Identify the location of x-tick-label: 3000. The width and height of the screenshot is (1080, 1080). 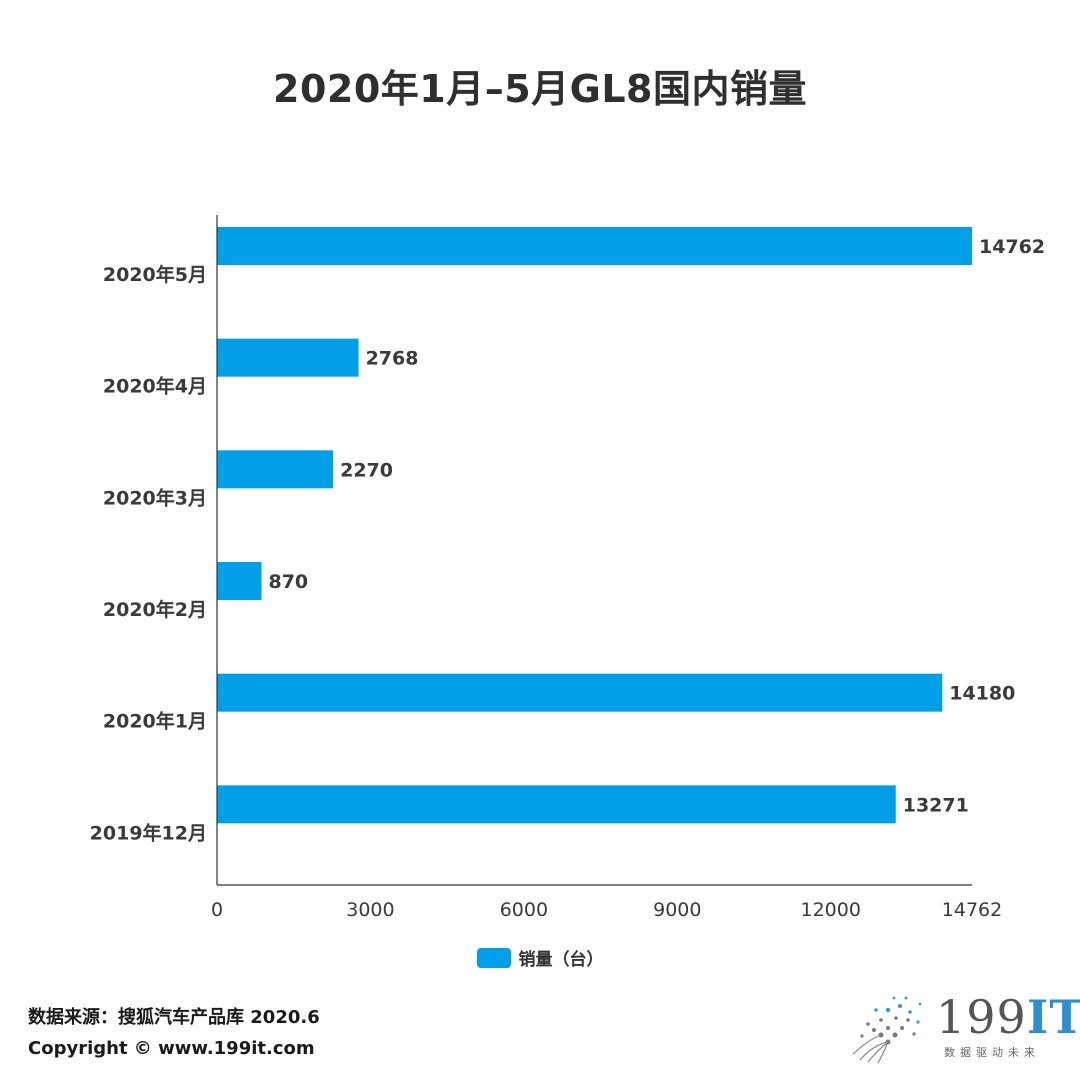
(370, 910).